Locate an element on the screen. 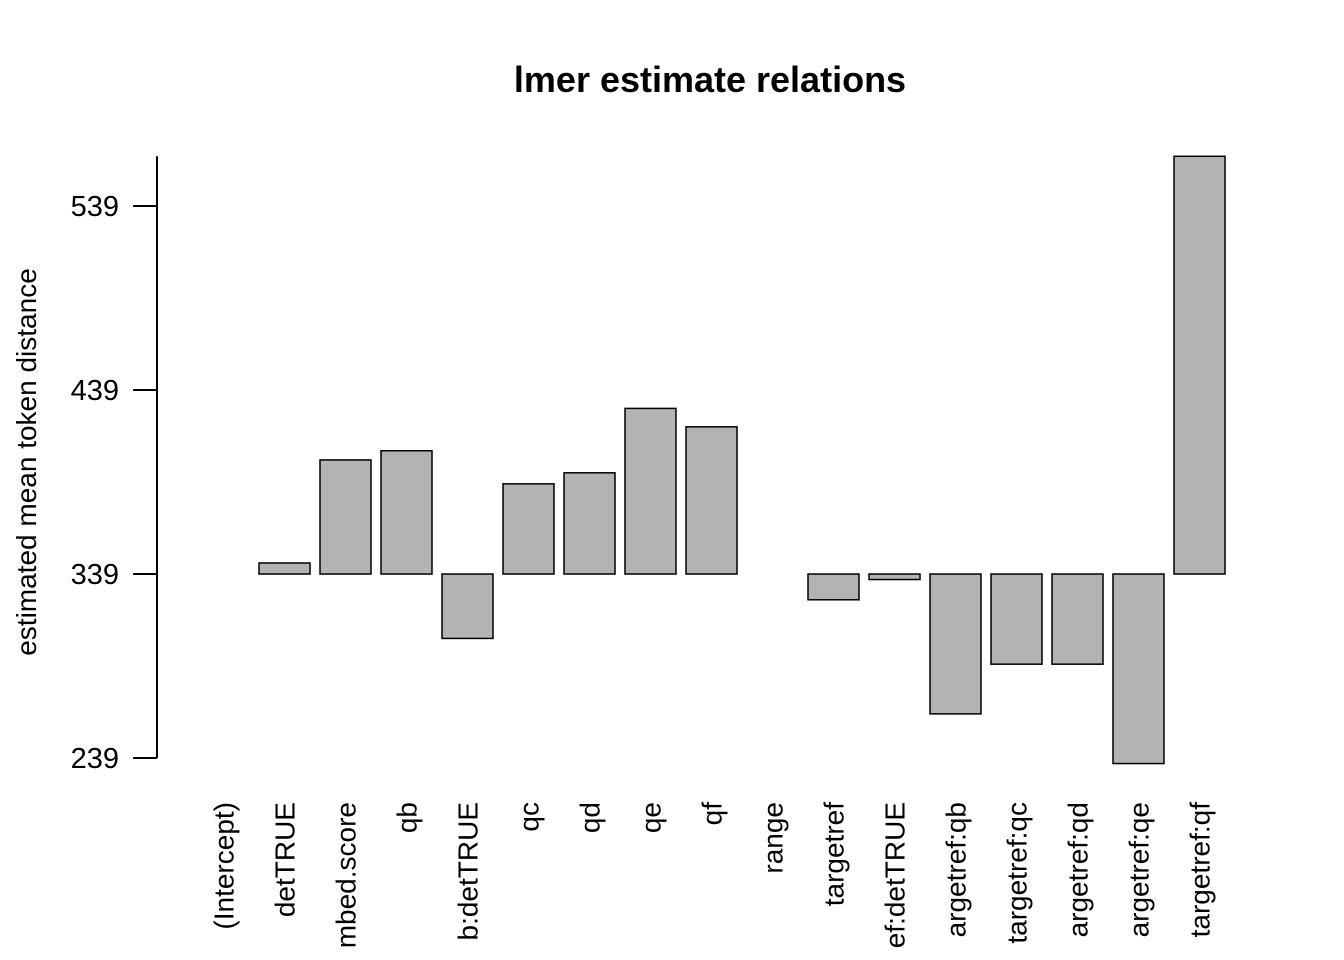 This screenshot has width=1344, height=960. x-tick-label: qb is located at coordinates (407, 817).